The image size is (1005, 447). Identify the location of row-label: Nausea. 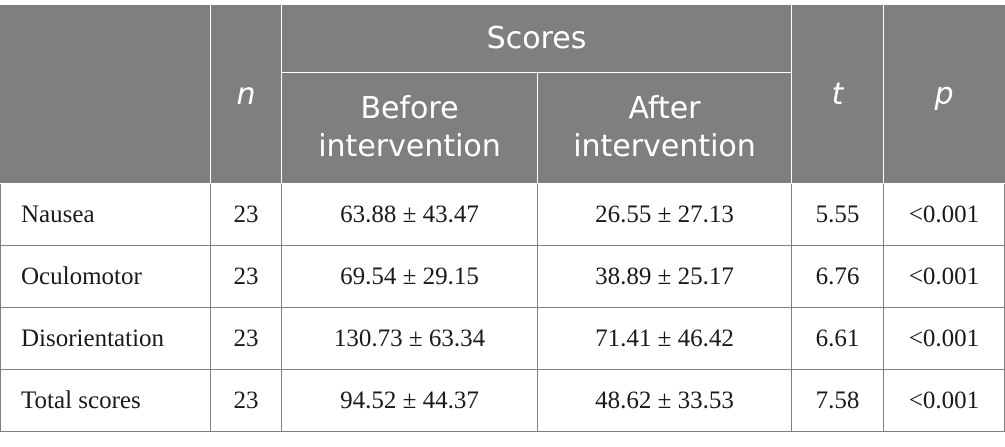
(105, 214).